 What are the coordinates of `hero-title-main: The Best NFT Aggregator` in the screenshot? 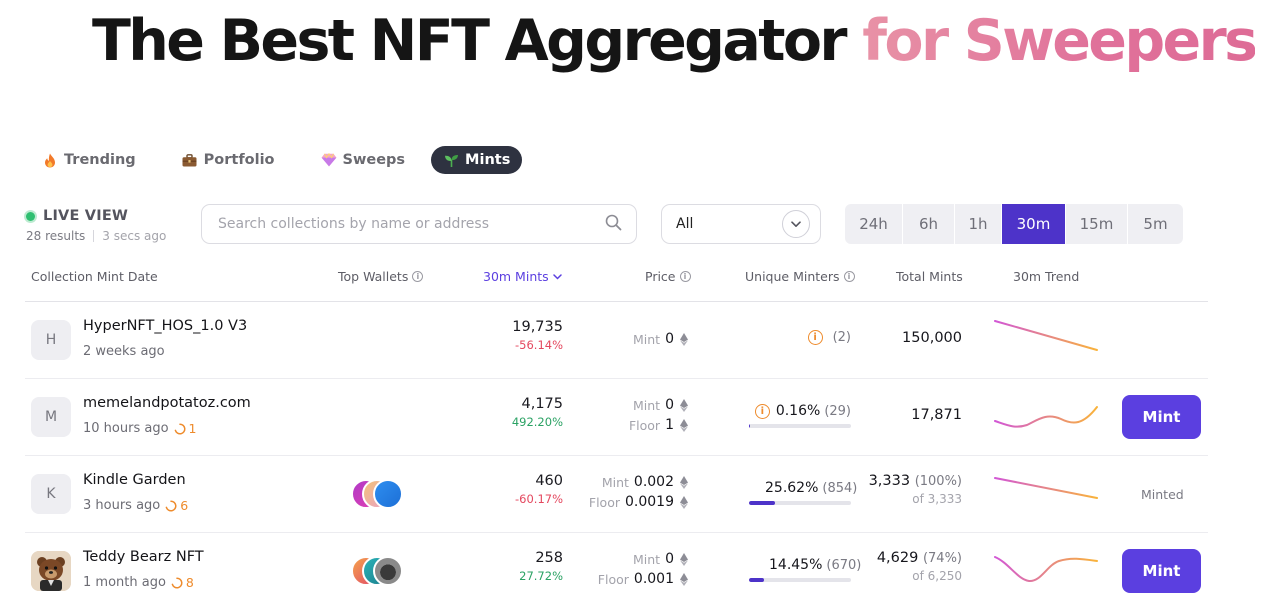 It's located at (470, 41).